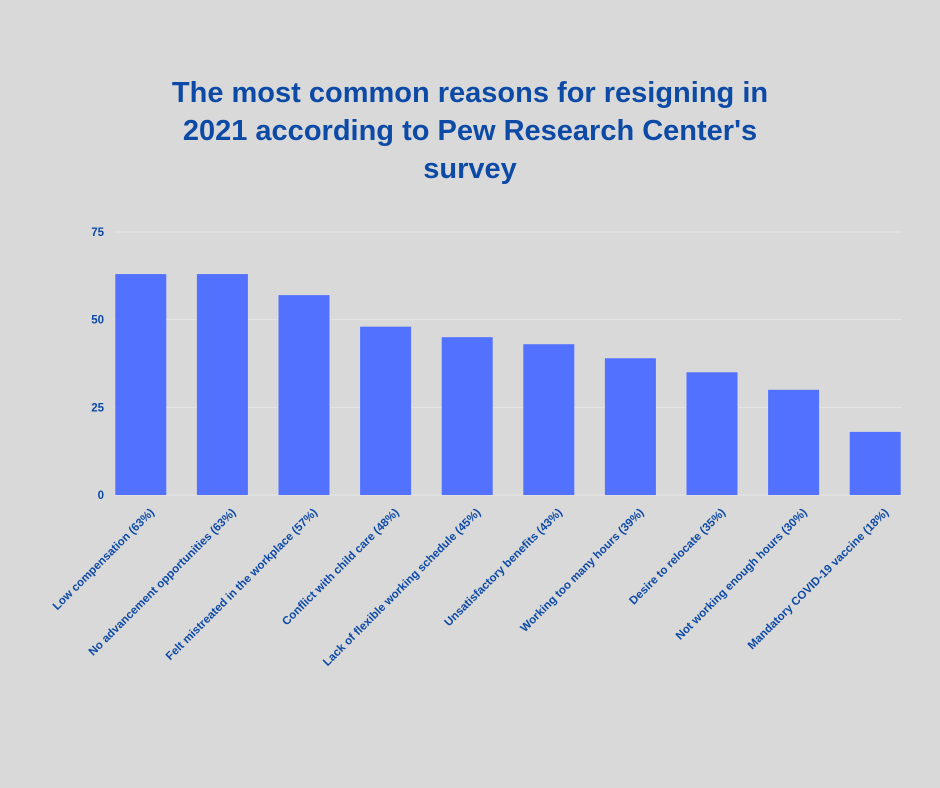 This screenshot has height=788, width=940. Describe the element at coordinates (677, 557) in the screenshot. I see `x-tick-label: Desire to relocate (35%)` at that location.